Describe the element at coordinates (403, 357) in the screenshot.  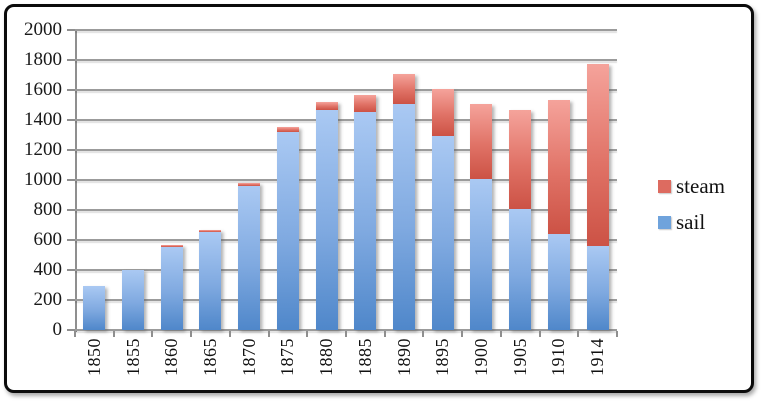
I see `x-tick-label-1890: 1890` at that location.